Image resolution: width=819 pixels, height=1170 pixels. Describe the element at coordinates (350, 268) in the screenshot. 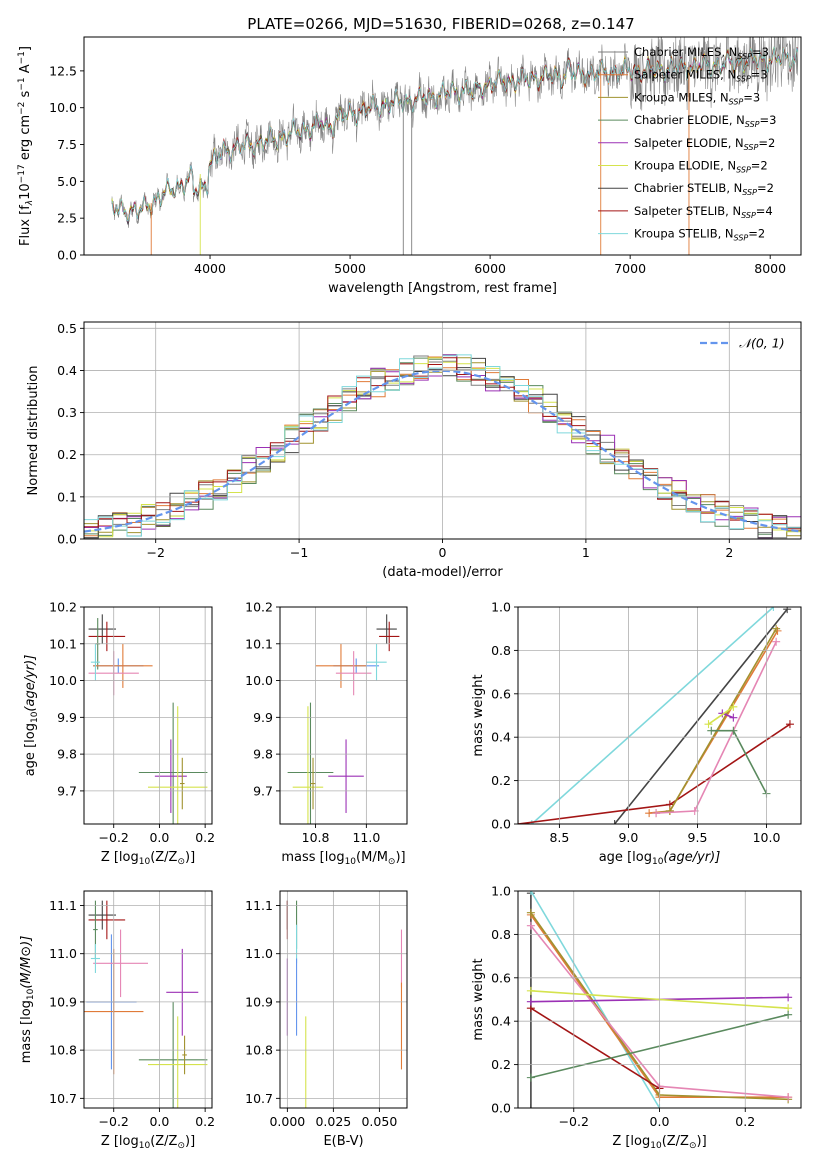

I see `x-tick-label: 5000` at that location.